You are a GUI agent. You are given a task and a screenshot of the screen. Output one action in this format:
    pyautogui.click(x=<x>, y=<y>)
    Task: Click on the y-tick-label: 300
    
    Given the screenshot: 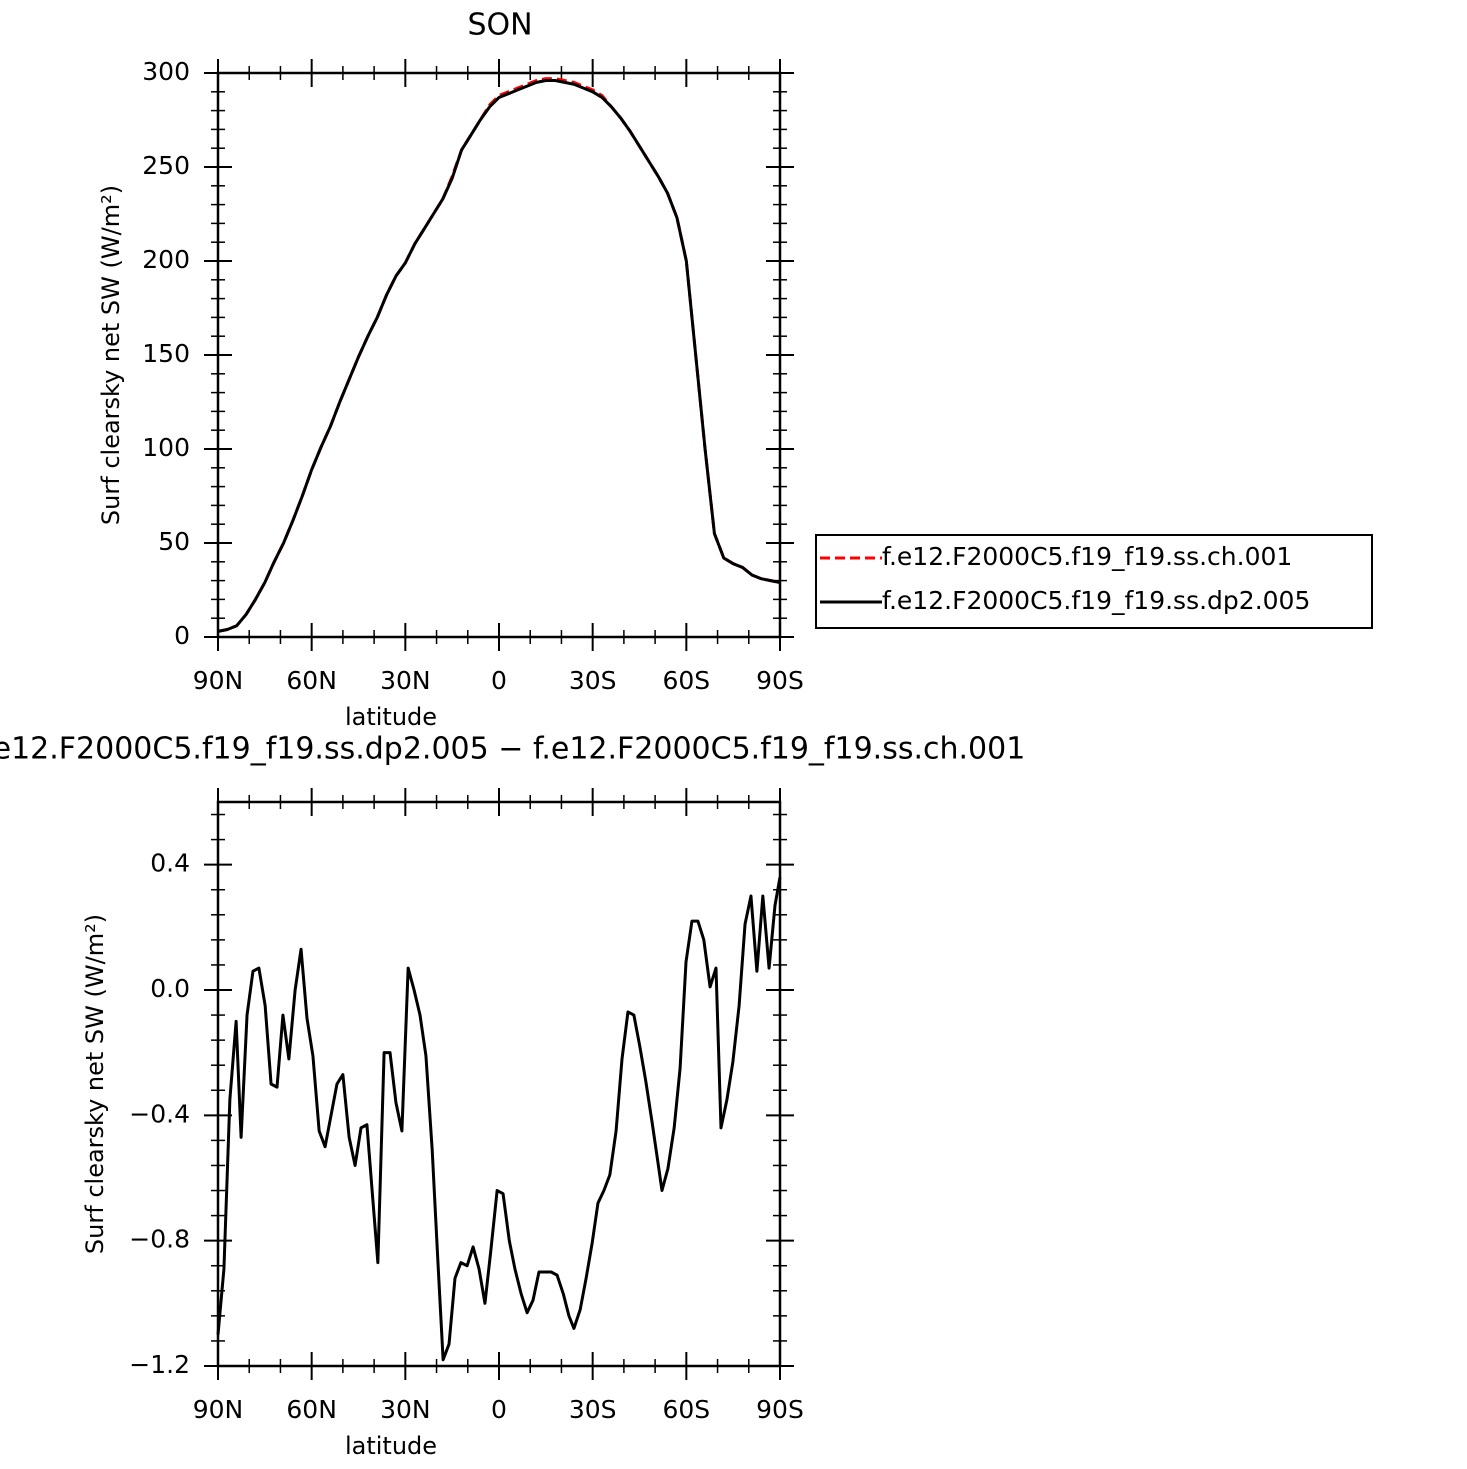 What is the action you would take?
    pyautogui.click(x=166, y=71)
    